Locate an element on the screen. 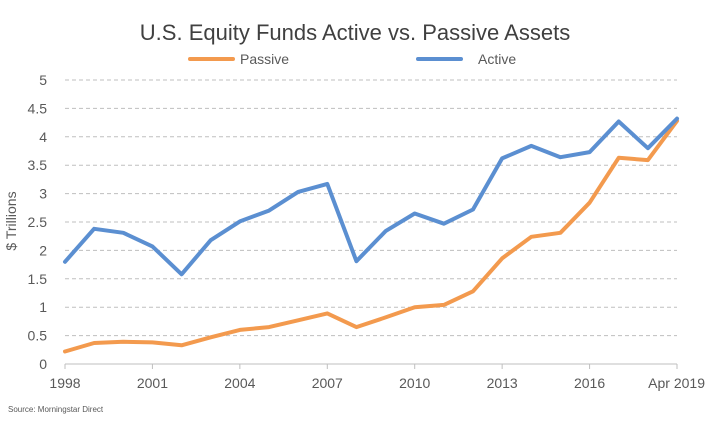 The image size is (711, 427). y-tick-label: 2.5 is located at coordinates (38, 222).